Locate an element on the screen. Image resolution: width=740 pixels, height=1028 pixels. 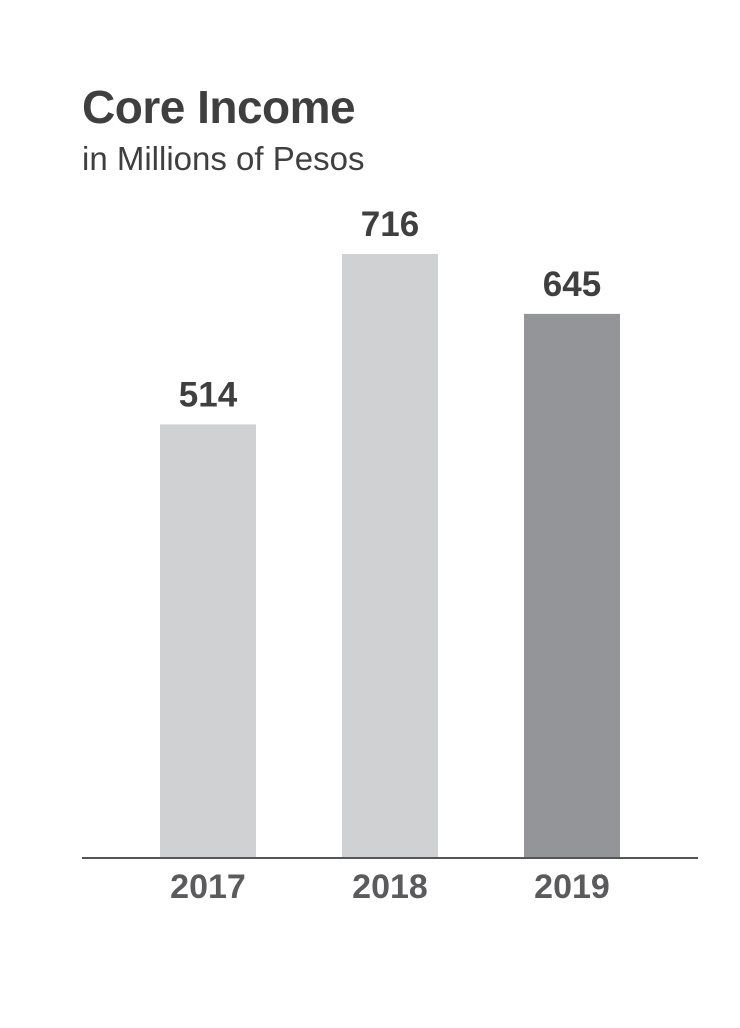
chart-subtitle: in Millions of Pesos is located at coordinates (223, 158).